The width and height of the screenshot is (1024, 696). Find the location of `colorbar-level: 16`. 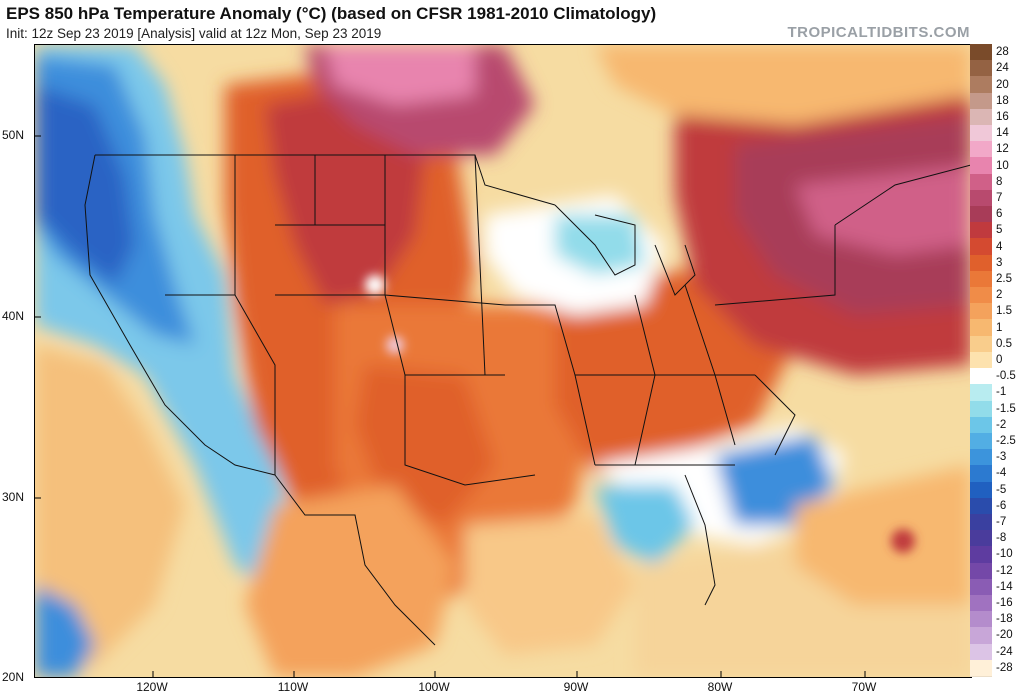

colorbar-level: 16 is located at coordinates (997, 117).